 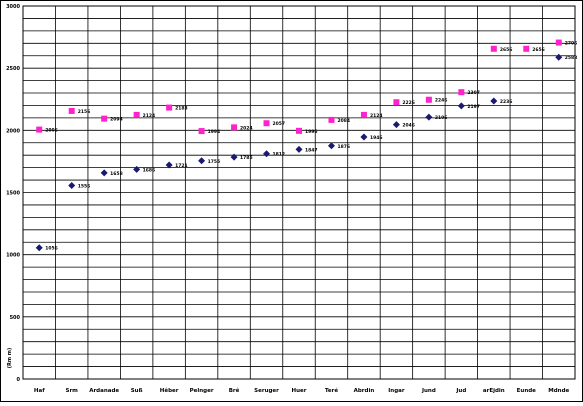 I want to click on data-label: 2106, so click(x=441, y=118).